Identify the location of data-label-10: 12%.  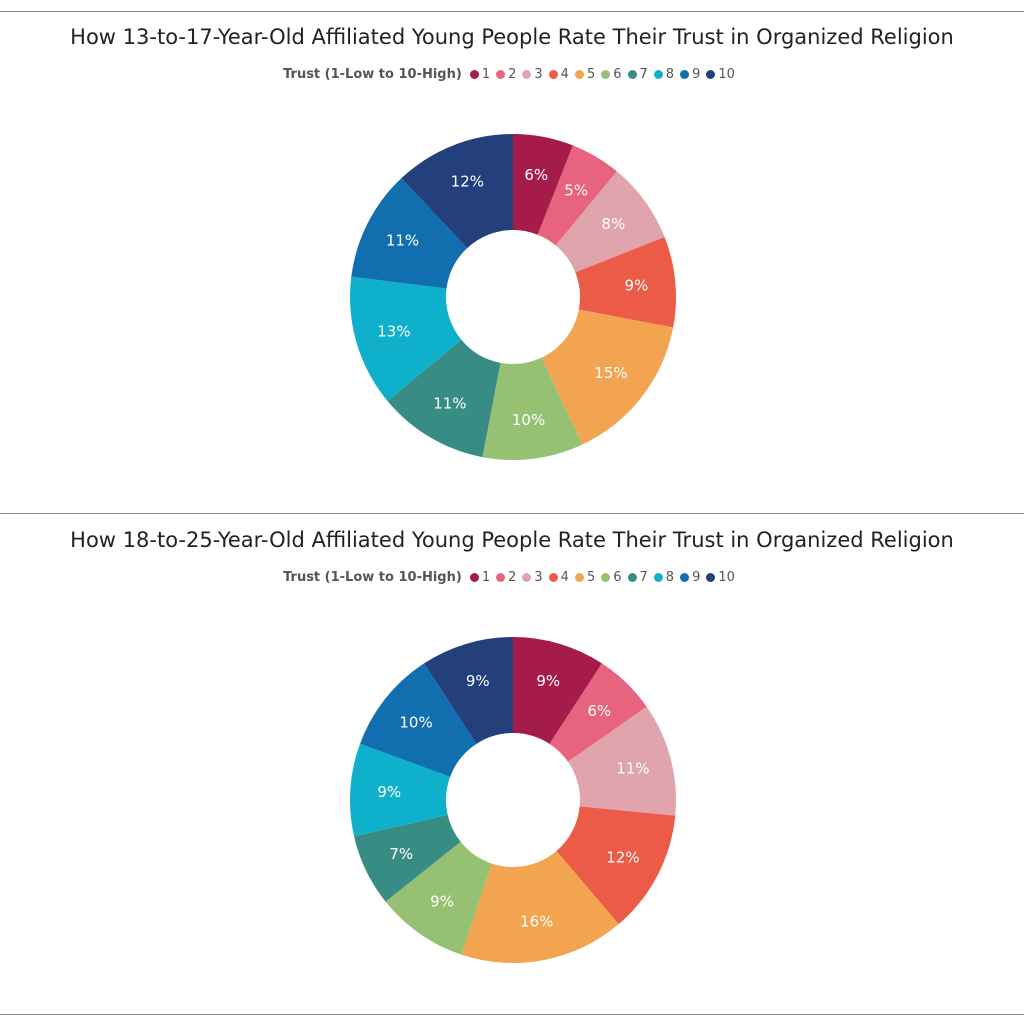
(467, 182).